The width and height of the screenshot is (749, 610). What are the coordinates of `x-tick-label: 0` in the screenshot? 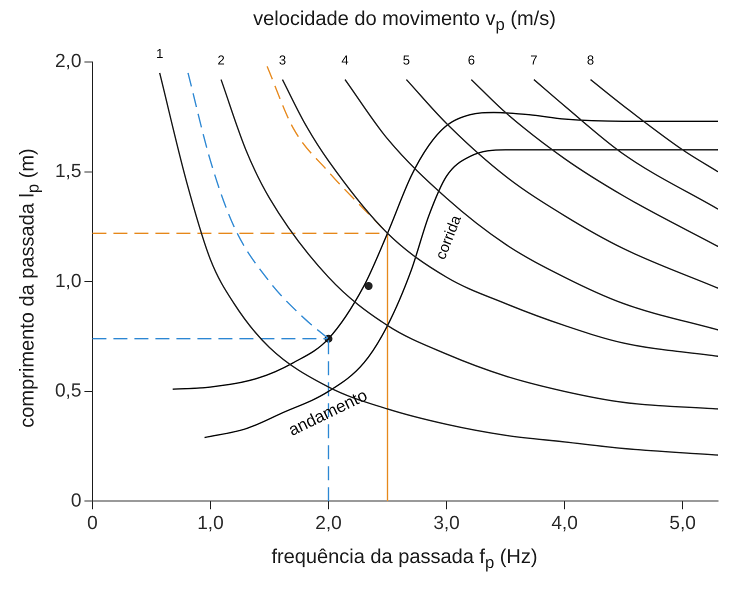 It's located at (92, 523).